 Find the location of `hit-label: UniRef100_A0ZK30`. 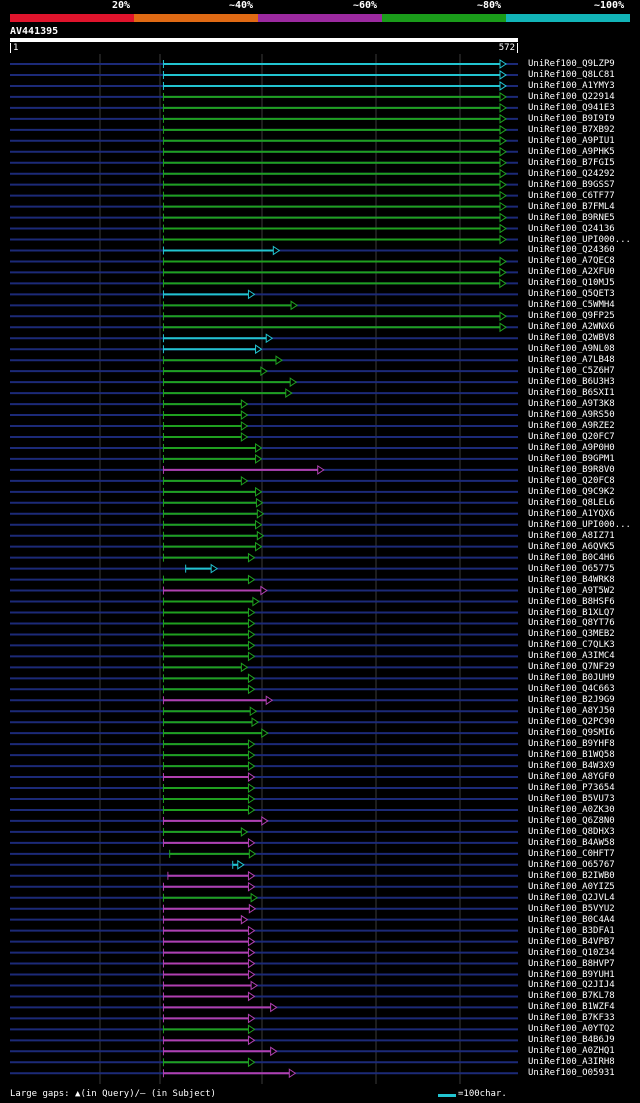

hit-label: UniRef100_A0ZK30 is located at coordinates (571, 809).